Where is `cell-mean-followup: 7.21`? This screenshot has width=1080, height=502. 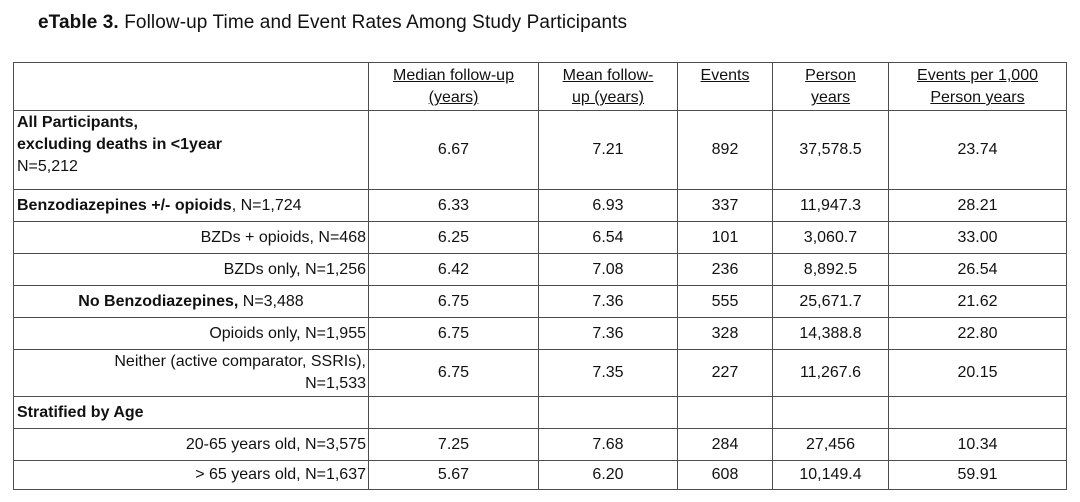 cell-mean-followup: 7.21 is located at coordinates (608, 150).